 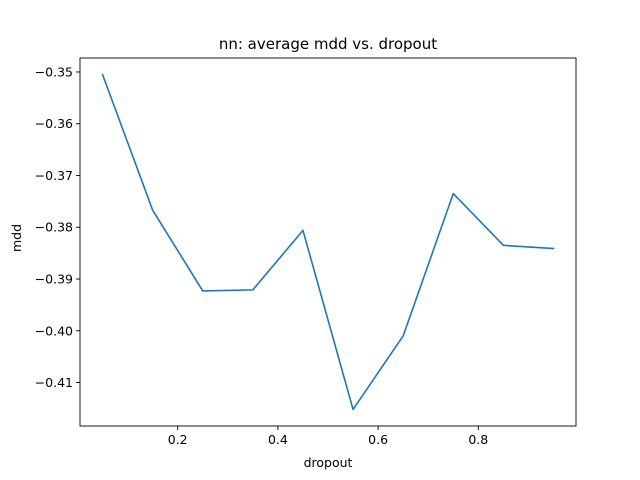 What do you see at coordinates (54, 382) in the screenshot?
I see `y-tick-label-6: −0.41` at bounding box center [54, 382].